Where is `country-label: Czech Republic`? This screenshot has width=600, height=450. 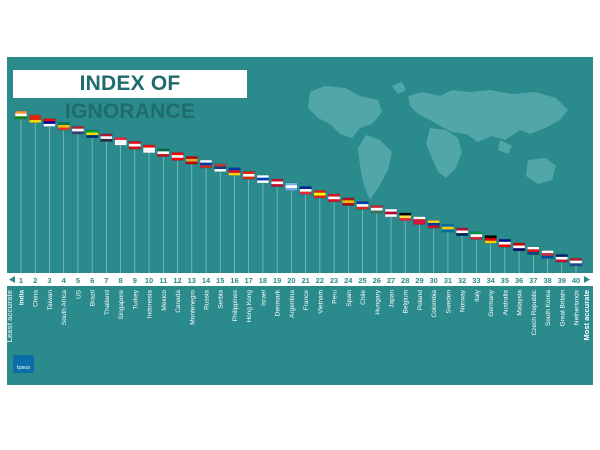
country-label: Czech Republic is located at coordinates (534, 312).